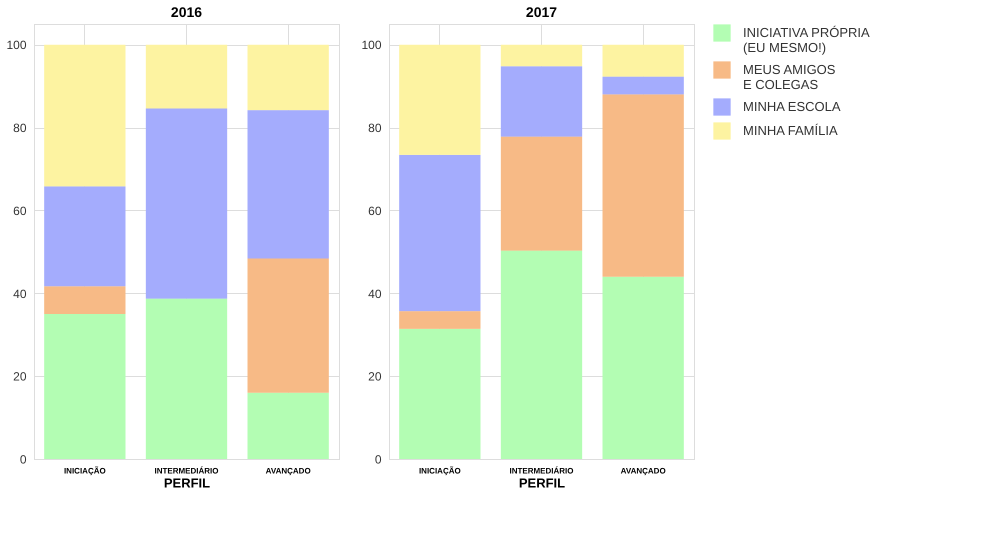  I want to click on chart-title: 2017, so click(542, 12).